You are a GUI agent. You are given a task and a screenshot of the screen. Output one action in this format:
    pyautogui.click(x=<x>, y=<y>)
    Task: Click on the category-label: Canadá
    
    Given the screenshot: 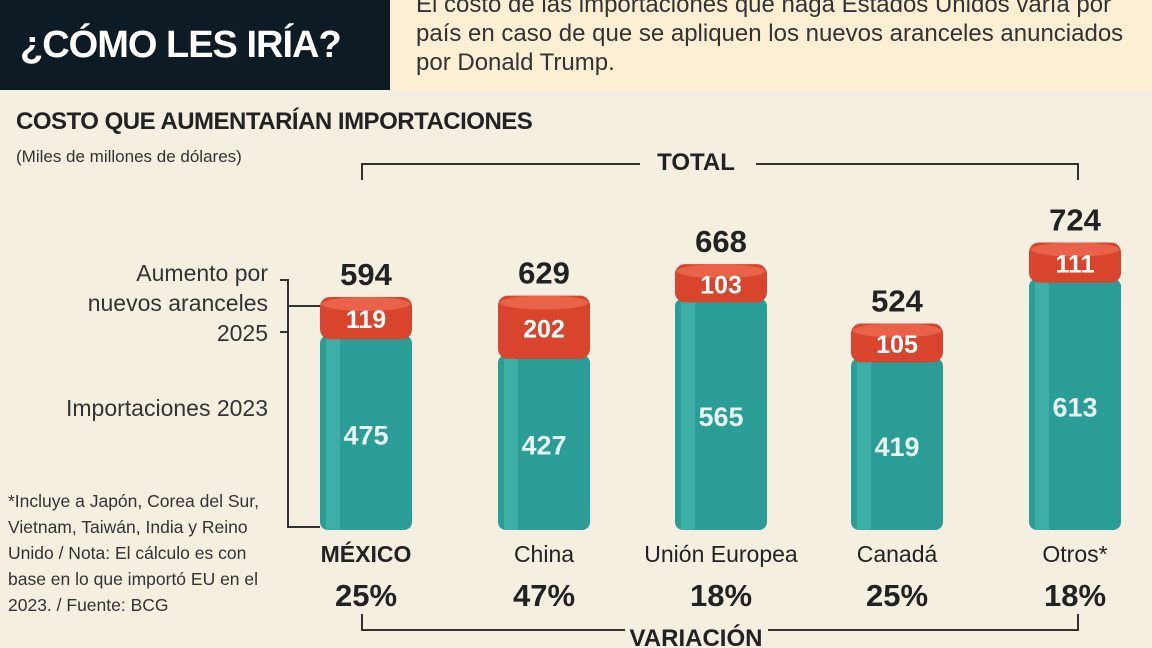 What is the action you would take?
    pyautogui.click(x=897, y=554)
    